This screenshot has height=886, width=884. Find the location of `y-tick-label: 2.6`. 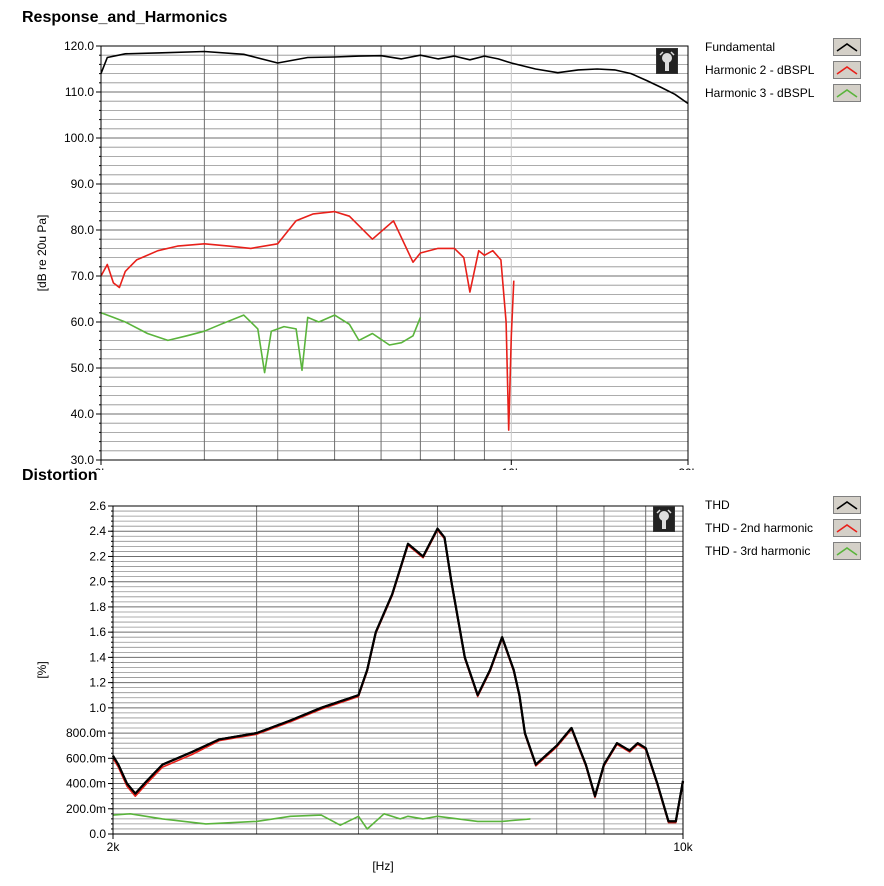

y-tick-label: 2.6 is located at coordinates (97, 506).